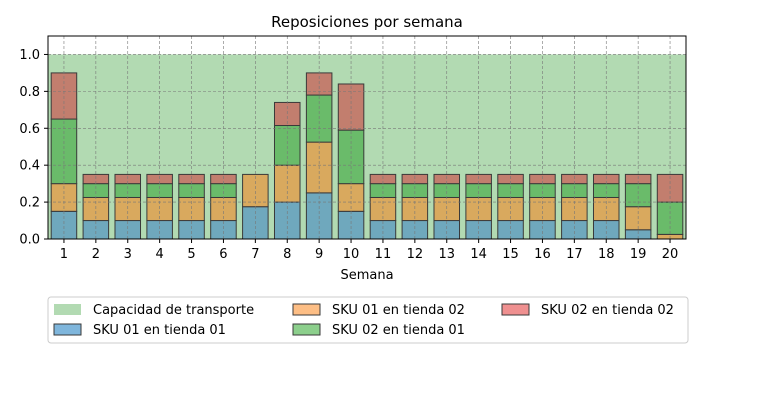  What do you see at coordinates (96, 254) in the screenshot?
I see `x-tick-label: 2` at bounding box center [96, 254].